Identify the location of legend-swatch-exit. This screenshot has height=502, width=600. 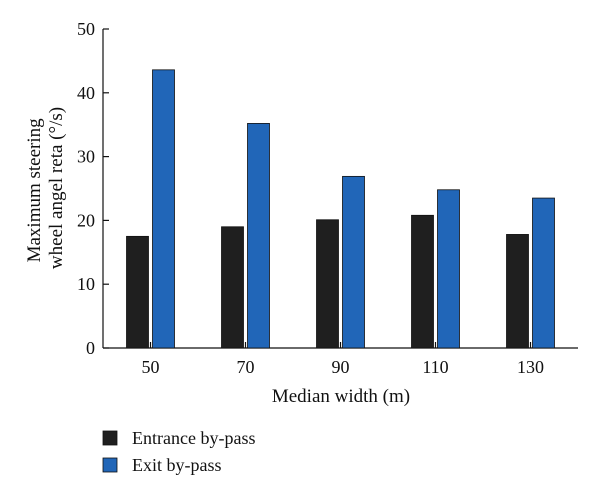
(110, 465).